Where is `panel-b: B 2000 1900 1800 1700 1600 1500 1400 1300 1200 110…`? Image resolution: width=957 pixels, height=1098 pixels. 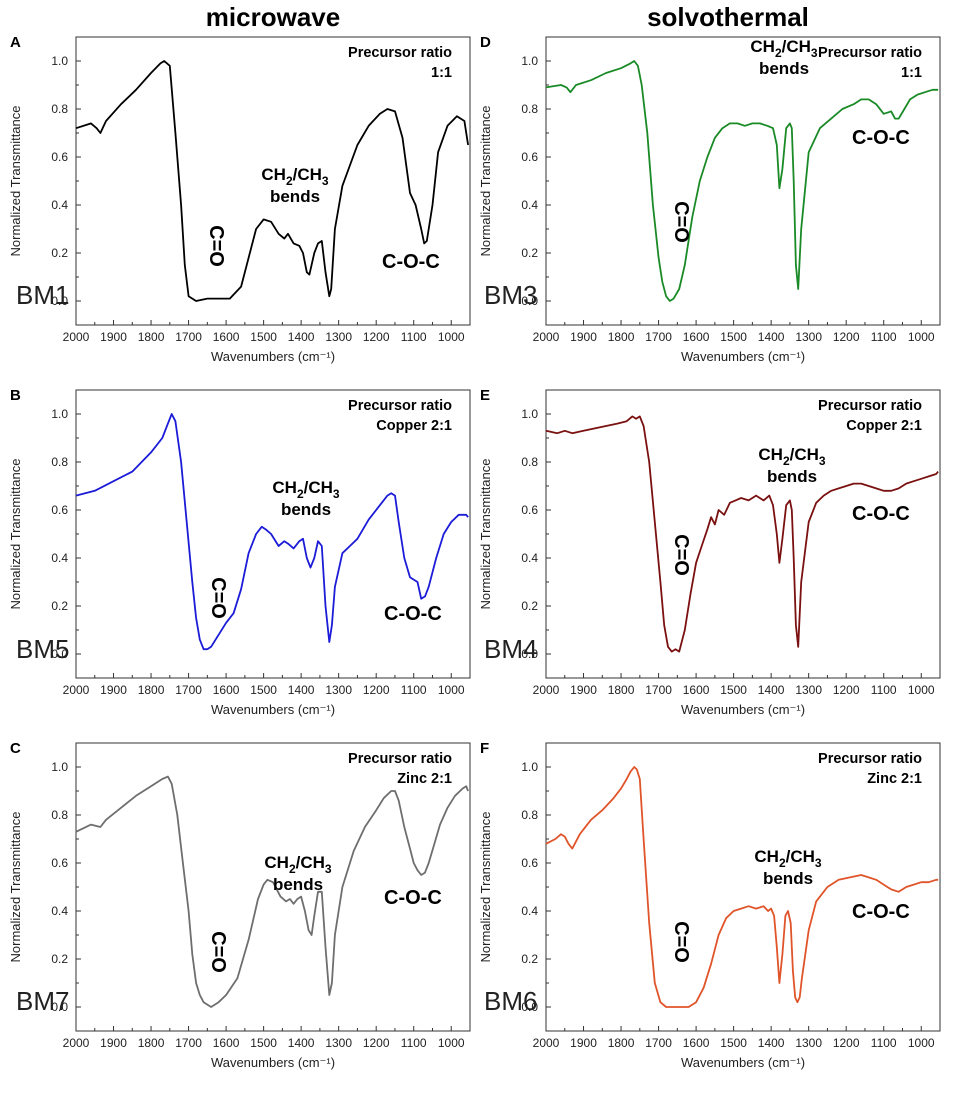
panel-b: B 2000 1900 1800 1700 1600 1500 1400 1300 1200 110… is located at coordinates (239, 552).